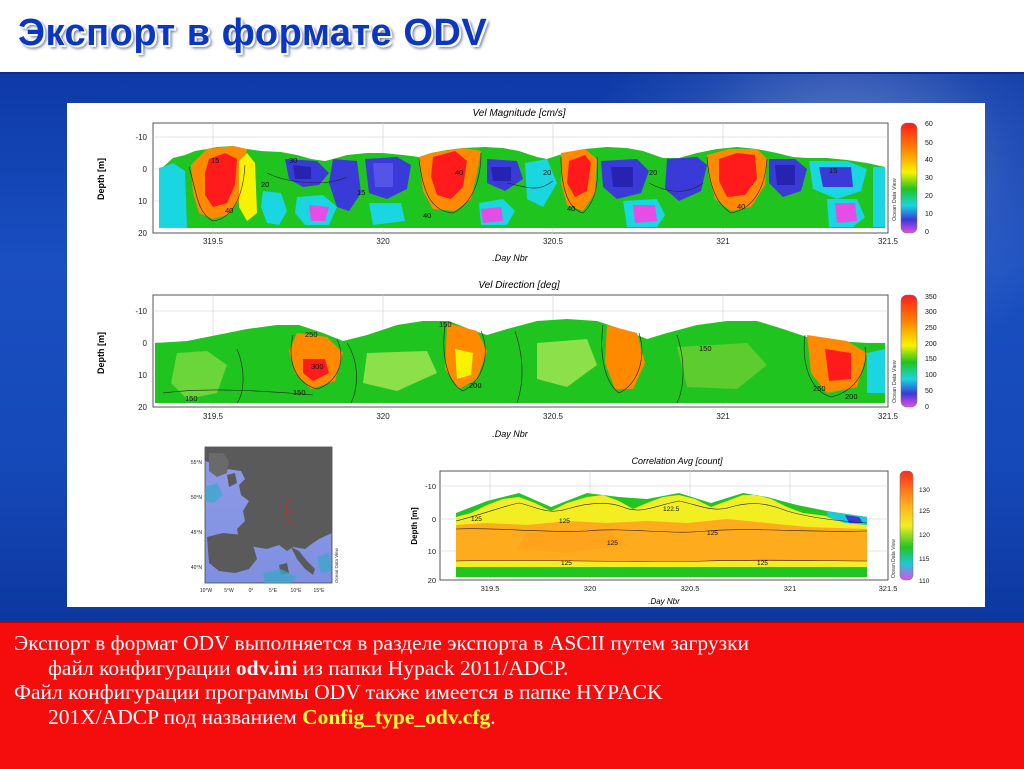  I want to click on config-filename: odv.ini, so click(266, 668).